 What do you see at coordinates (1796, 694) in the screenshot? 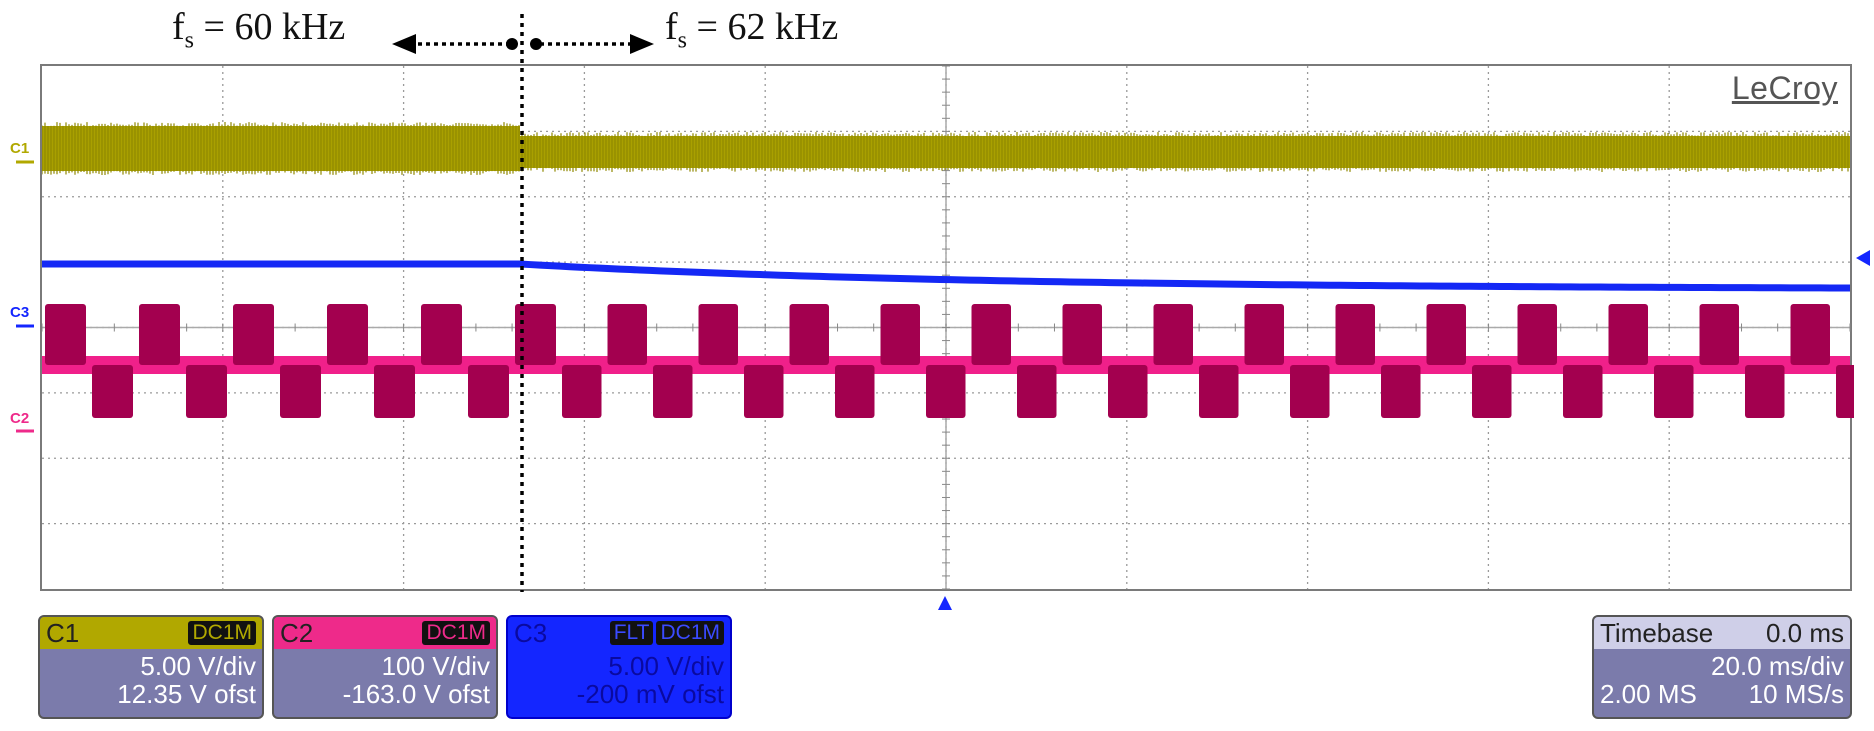
I see `sample-rate: 10 MS/s` at bounding box center [1796, 694].